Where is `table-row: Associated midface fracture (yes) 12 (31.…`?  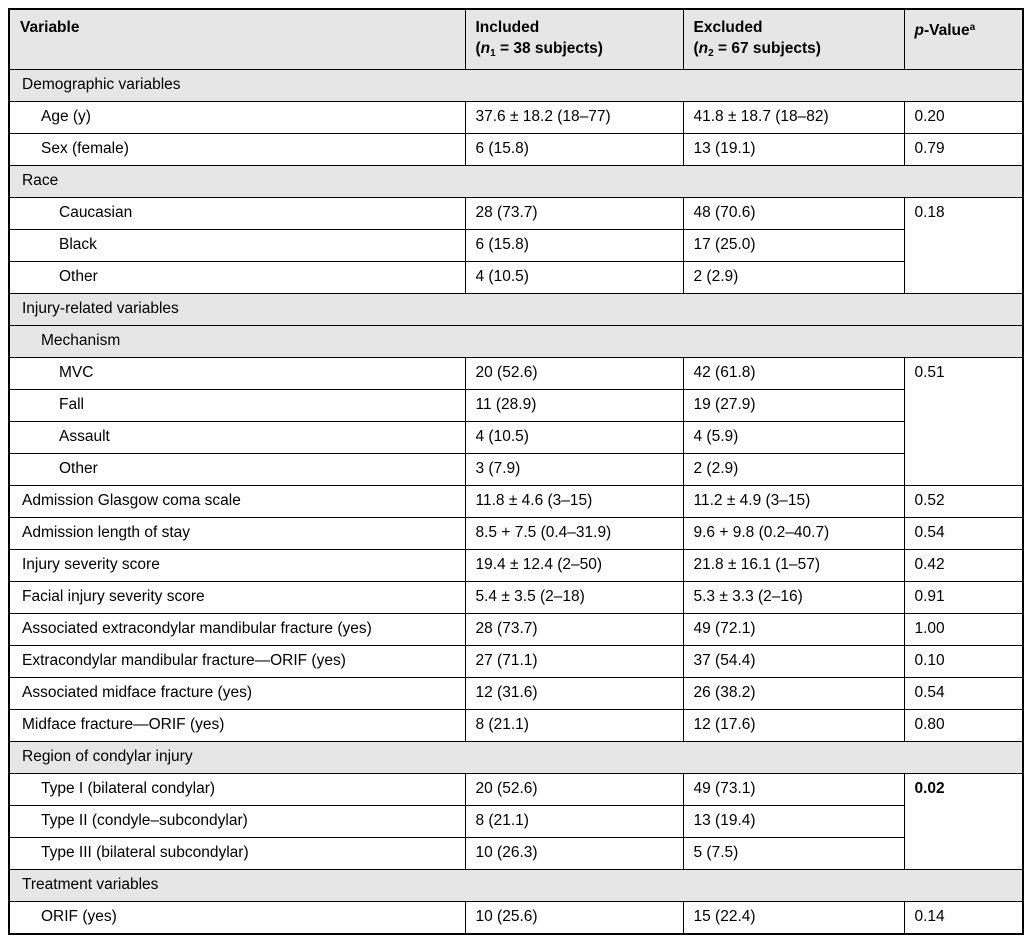 table-row: Associated midface fracture (yes) 12 (31.… is located at coordinates (516, 693).